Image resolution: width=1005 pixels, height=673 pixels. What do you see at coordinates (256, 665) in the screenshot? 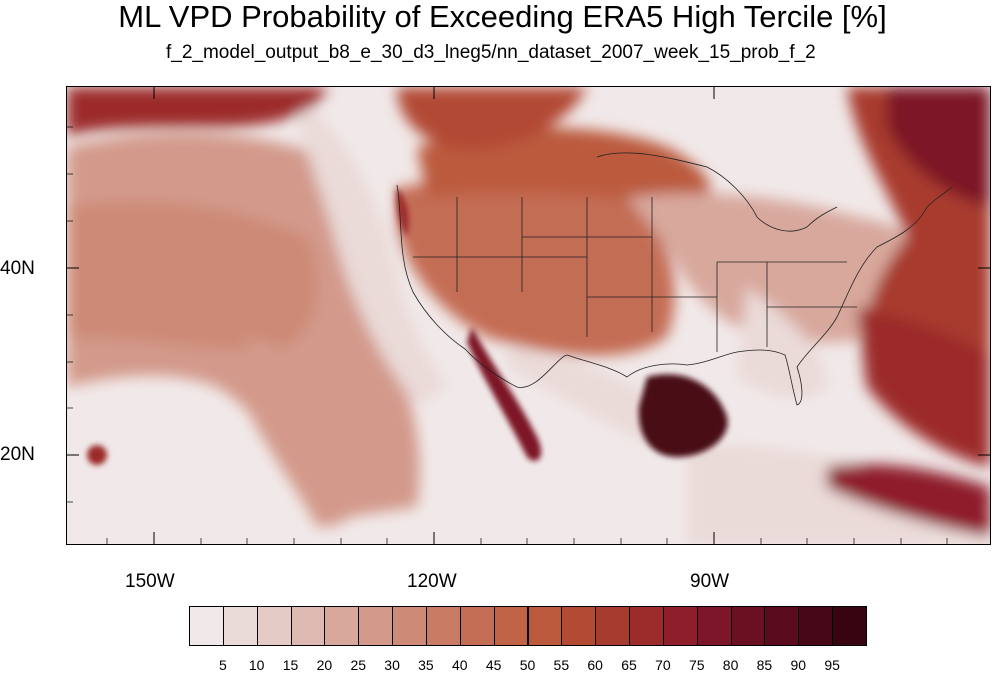
I see `colorbar-label: 10` at bounding box center [256, 665].